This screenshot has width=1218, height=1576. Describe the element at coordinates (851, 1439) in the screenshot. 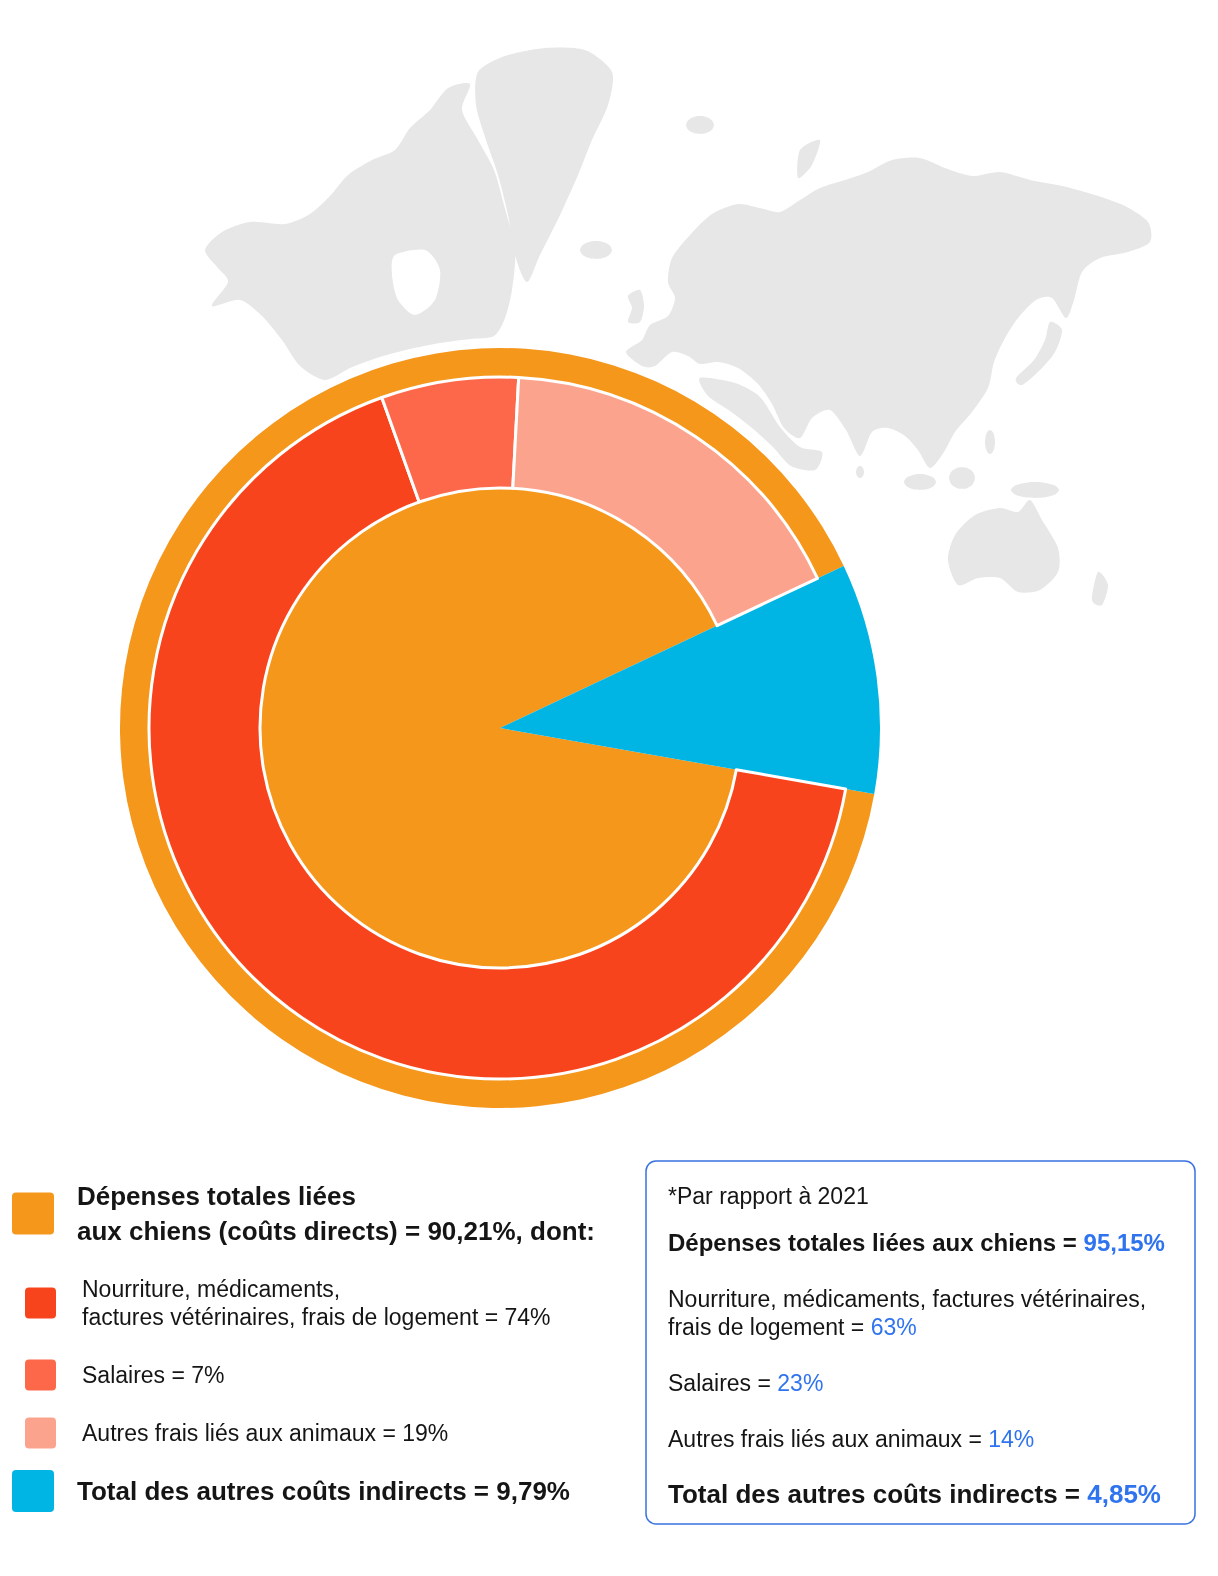

I see `text: Autres frais liés aux animaux = 14%` at that location.